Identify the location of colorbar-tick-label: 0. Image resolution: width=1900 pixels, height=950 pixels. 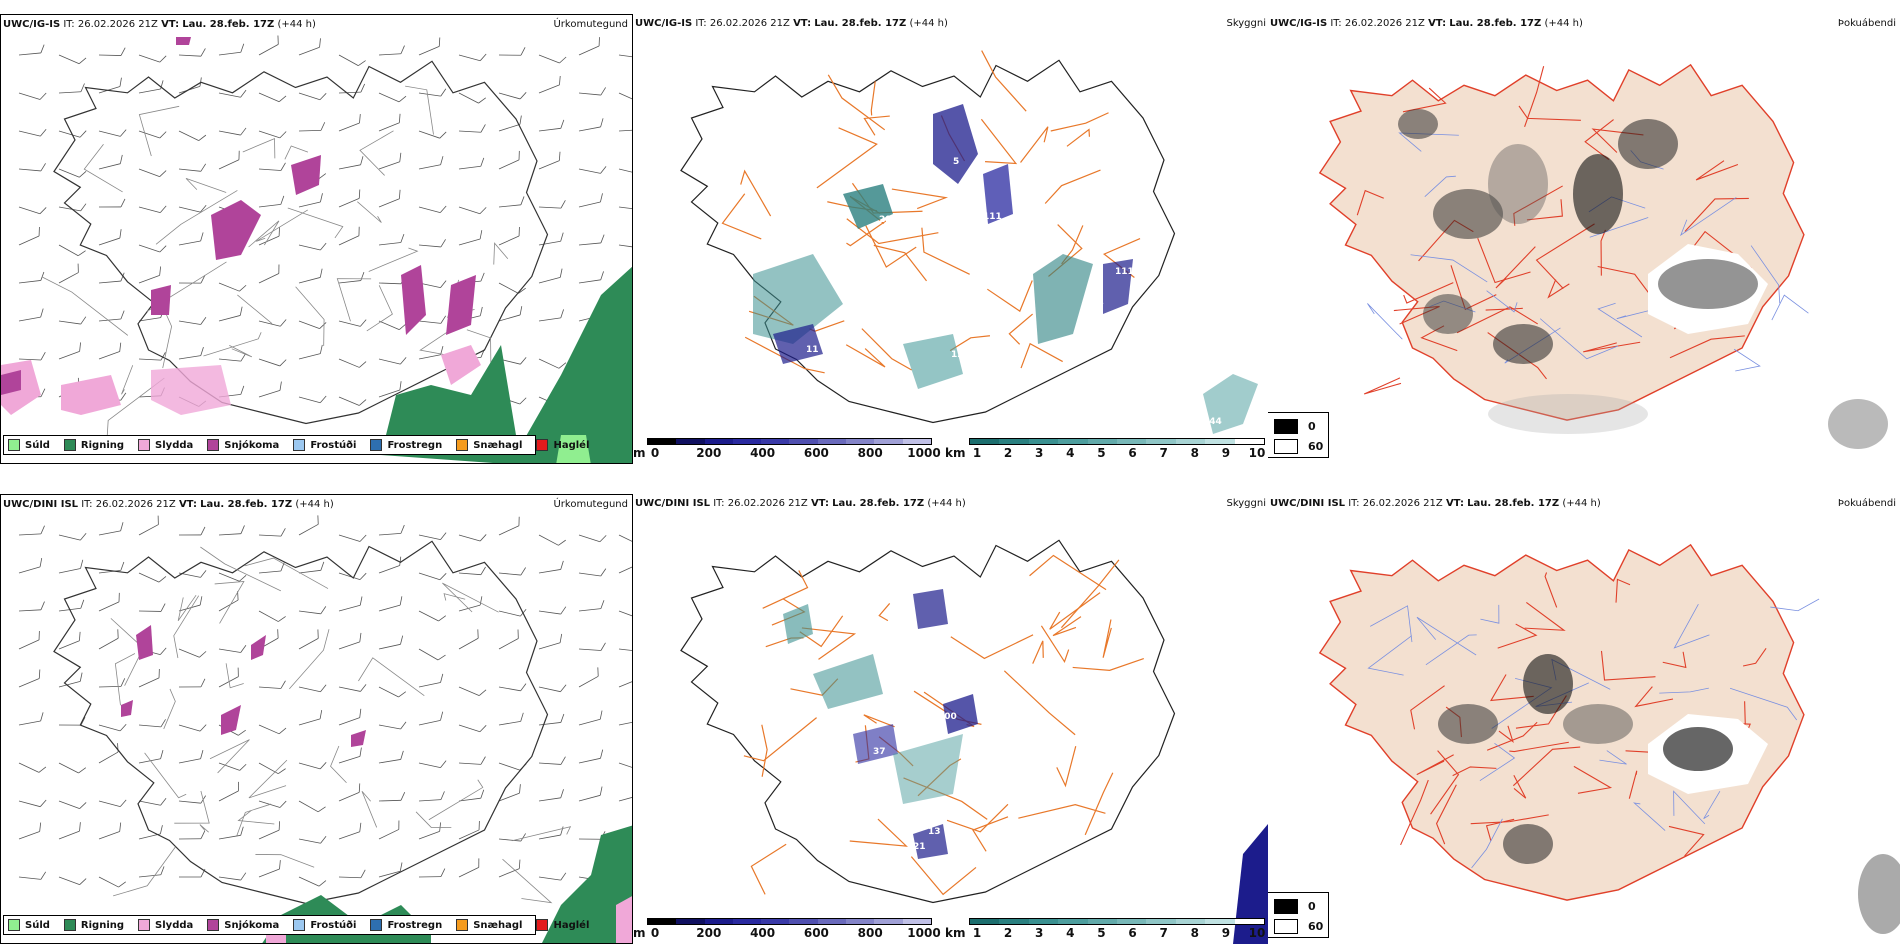
(655, 933).